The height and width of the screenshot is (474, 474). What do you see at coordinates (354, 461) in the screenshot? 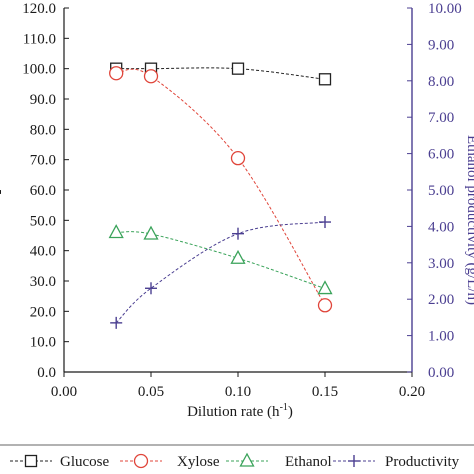
I see `legend-productivity-marker` at bounding box center [354, 461].